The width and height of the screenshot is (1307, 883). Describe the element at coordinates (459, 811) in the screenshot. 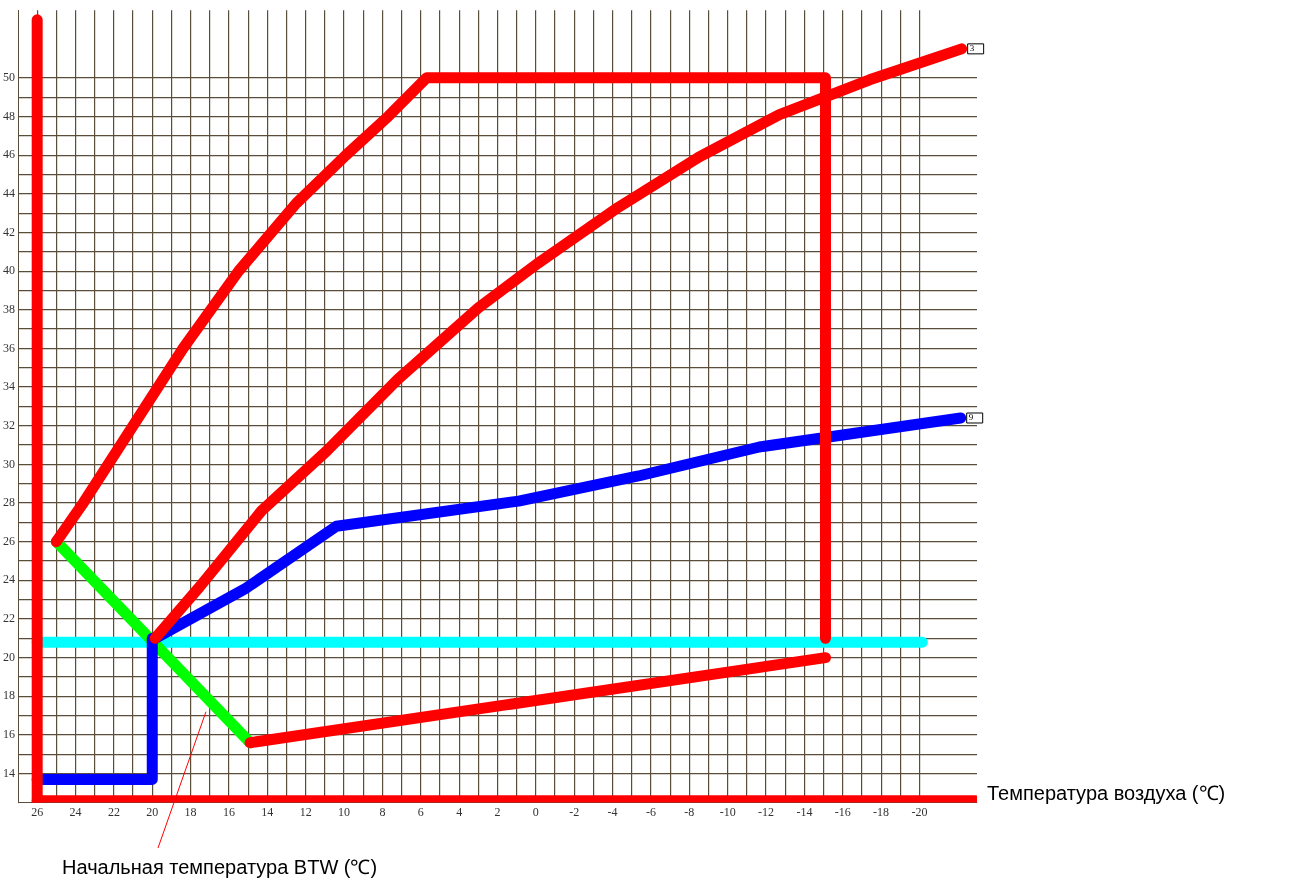

I see `x-tick-label: 4` at that location.